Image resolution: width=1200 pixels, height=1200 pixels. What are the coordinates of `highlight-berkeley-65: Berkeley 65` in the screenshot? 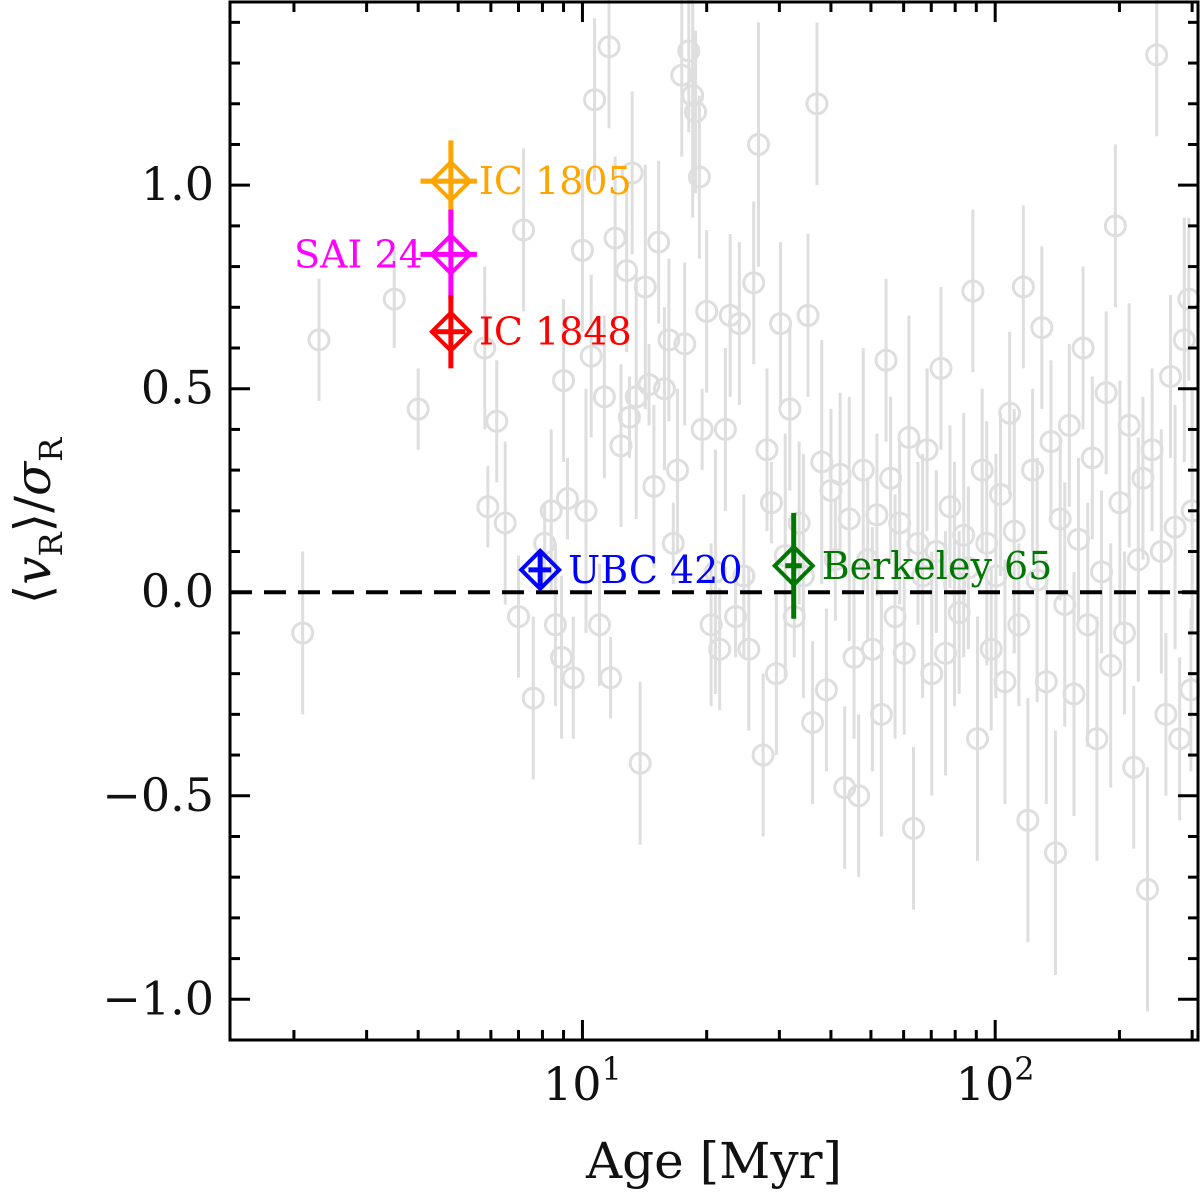 It's located at (911, 565).